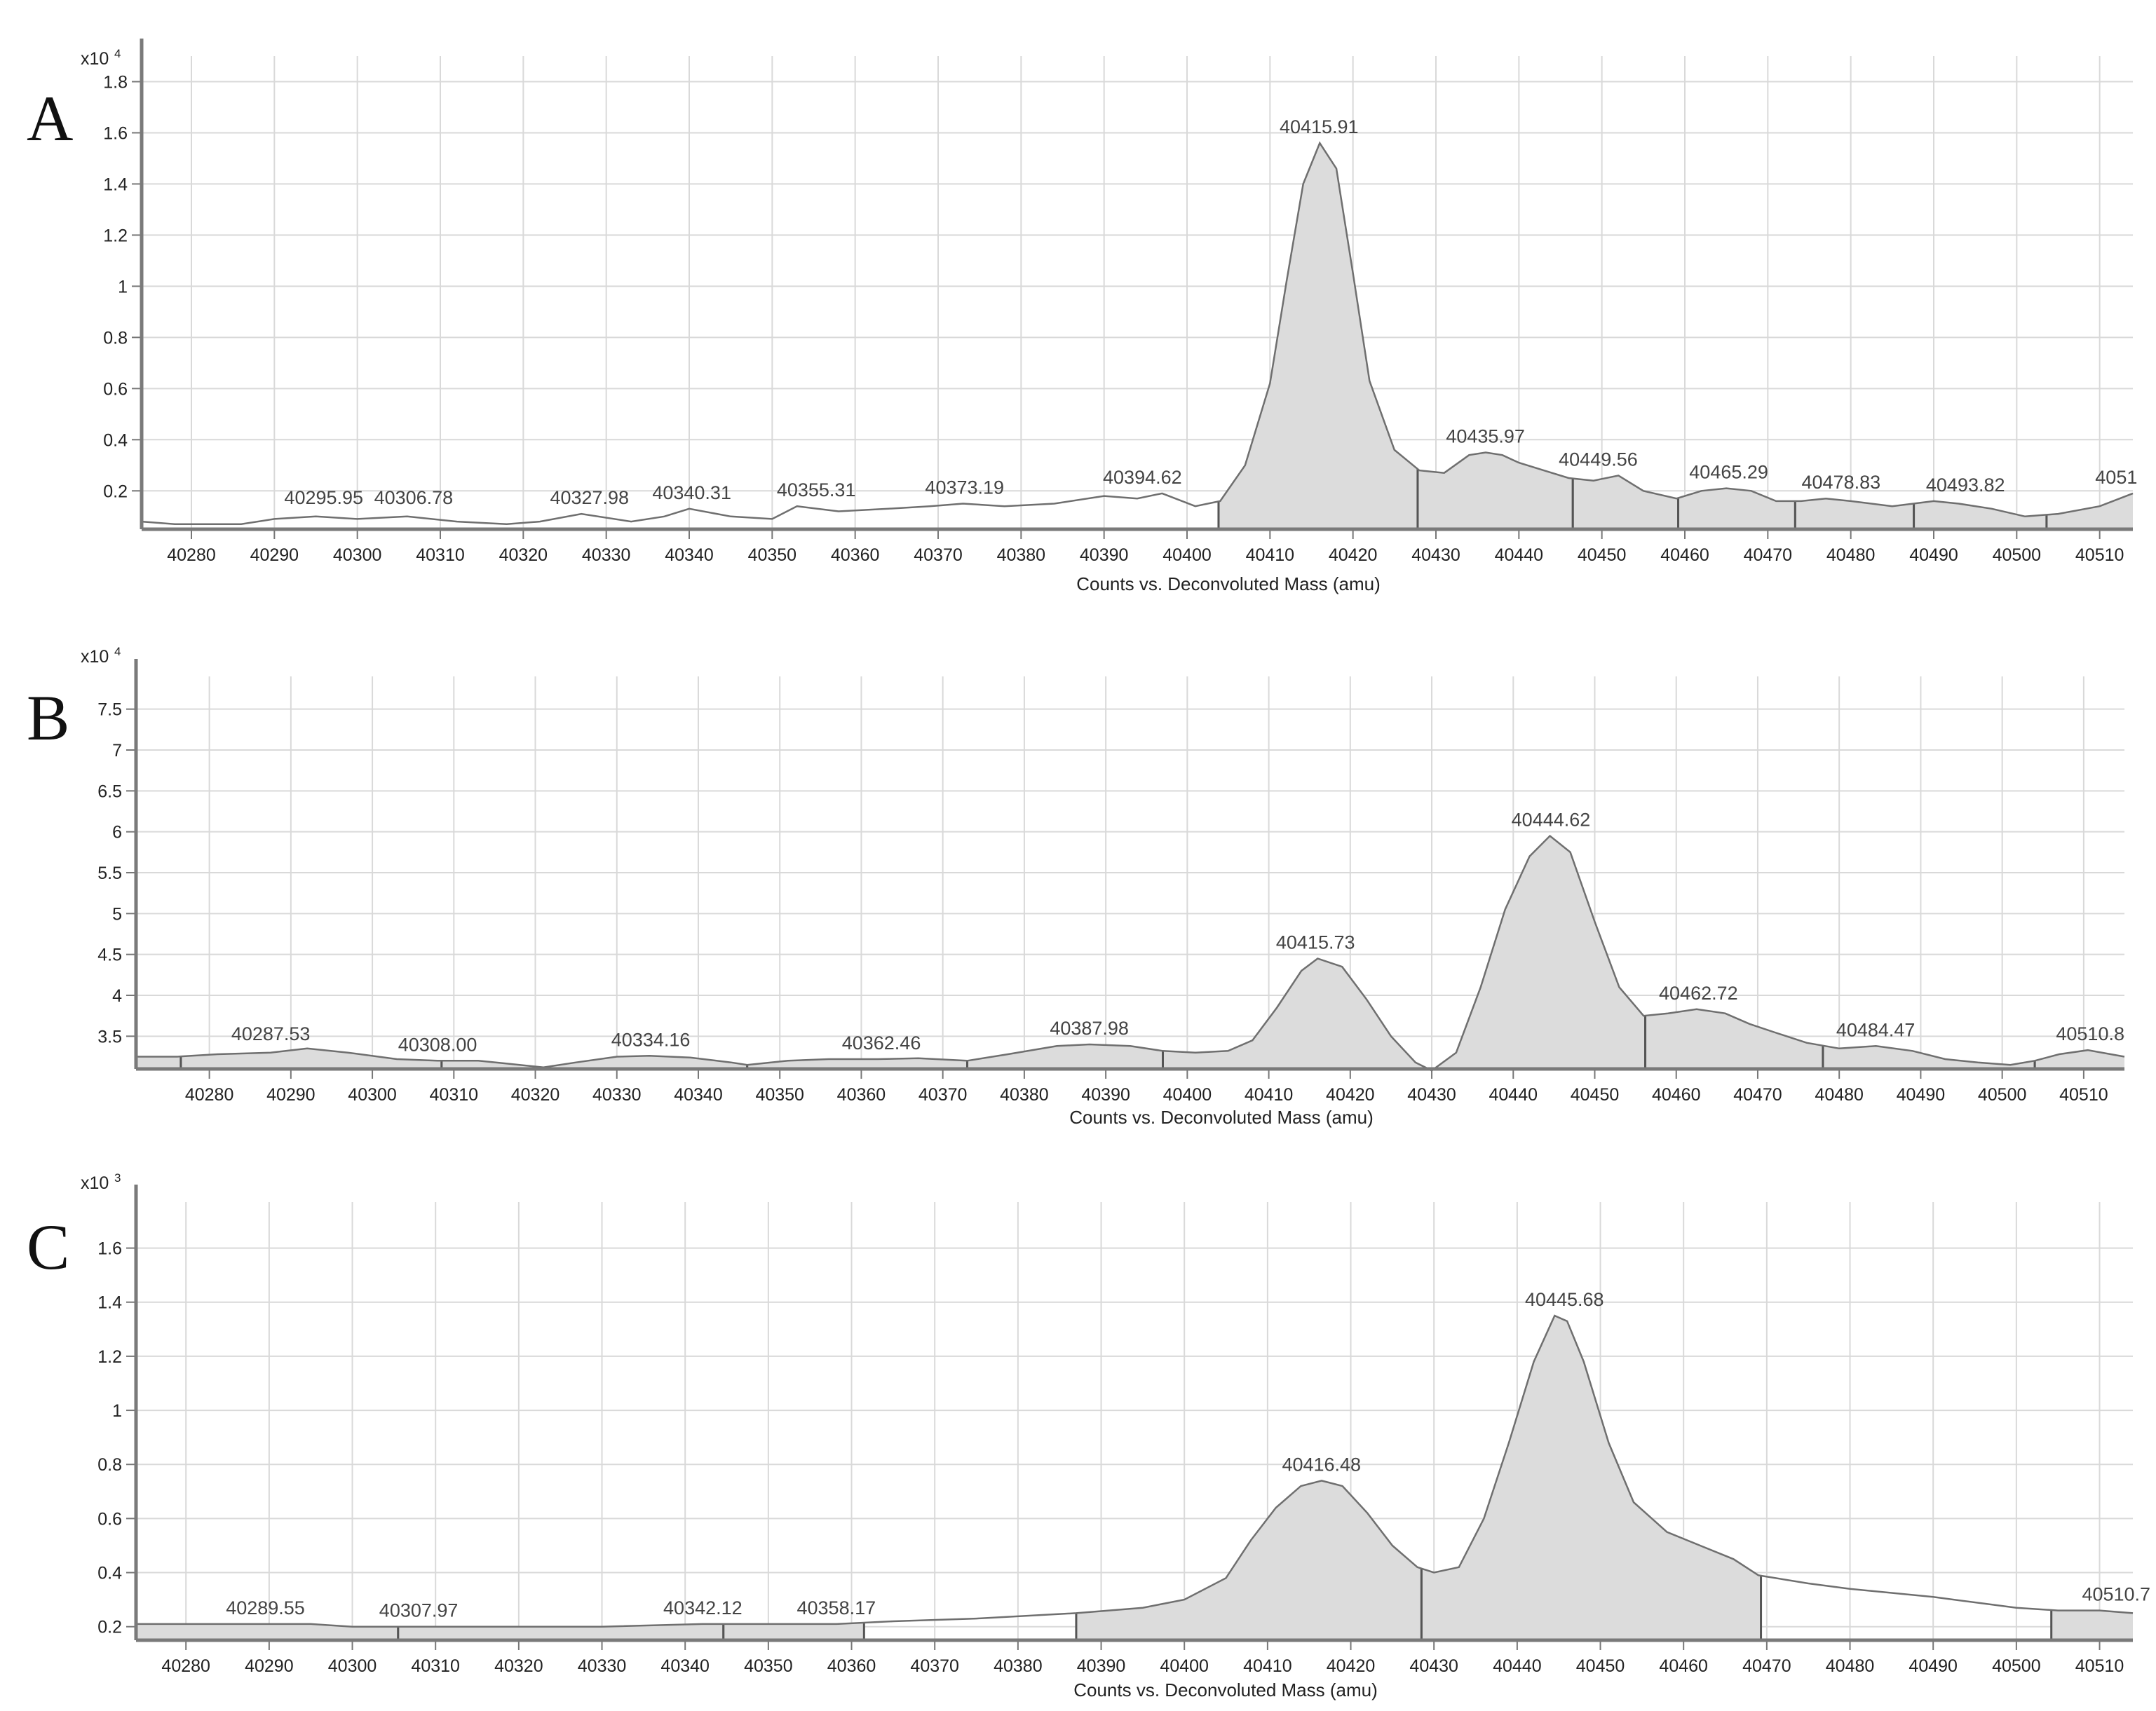 Image resolution: width=2156 pixels, height=1711 pixels. What do you see at coordinates (117, 914) in the screenshot?
I see `y-tick-label: 5` at bounding box center [117, 914].